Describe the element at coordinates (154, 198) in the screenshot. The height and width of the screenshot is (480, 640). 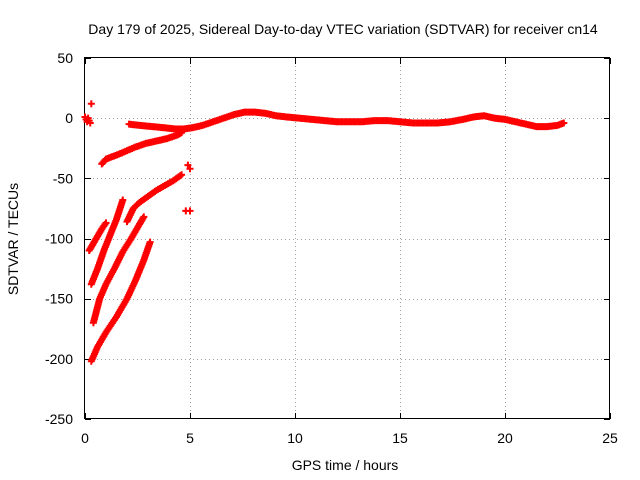
I see `series-arc-b` at that location.